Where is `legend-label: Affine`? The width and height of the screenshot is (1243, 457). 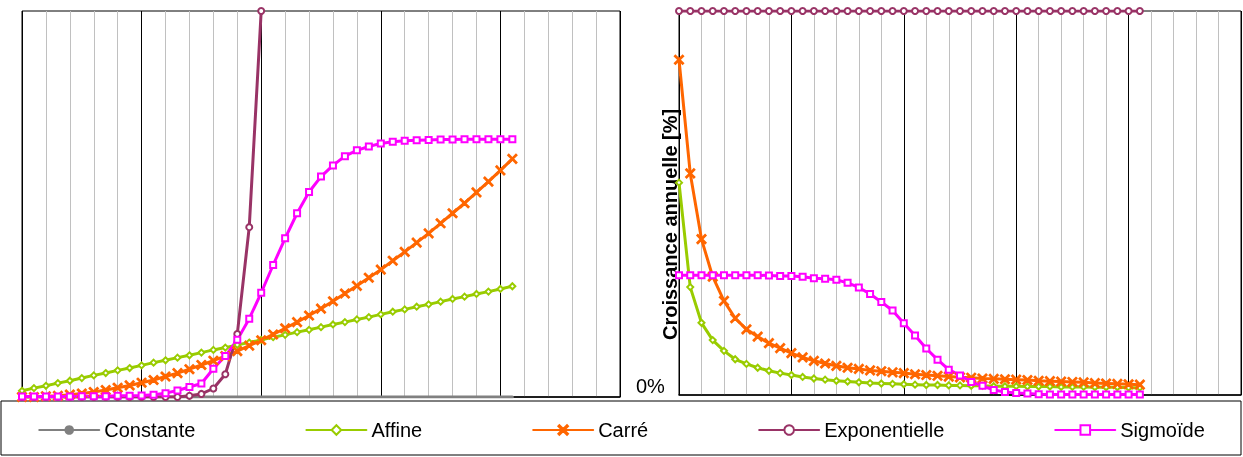 legend-label: Affine is located at coordinates (397, 430).